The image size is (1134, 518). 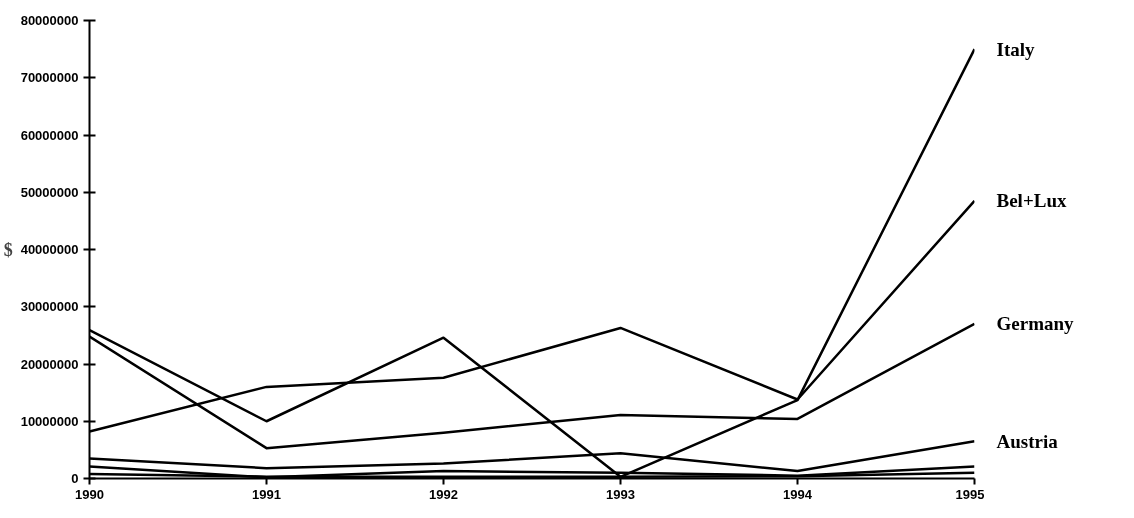 I want to click on y-tick-label: 80000000, so click(x=49, y=20).